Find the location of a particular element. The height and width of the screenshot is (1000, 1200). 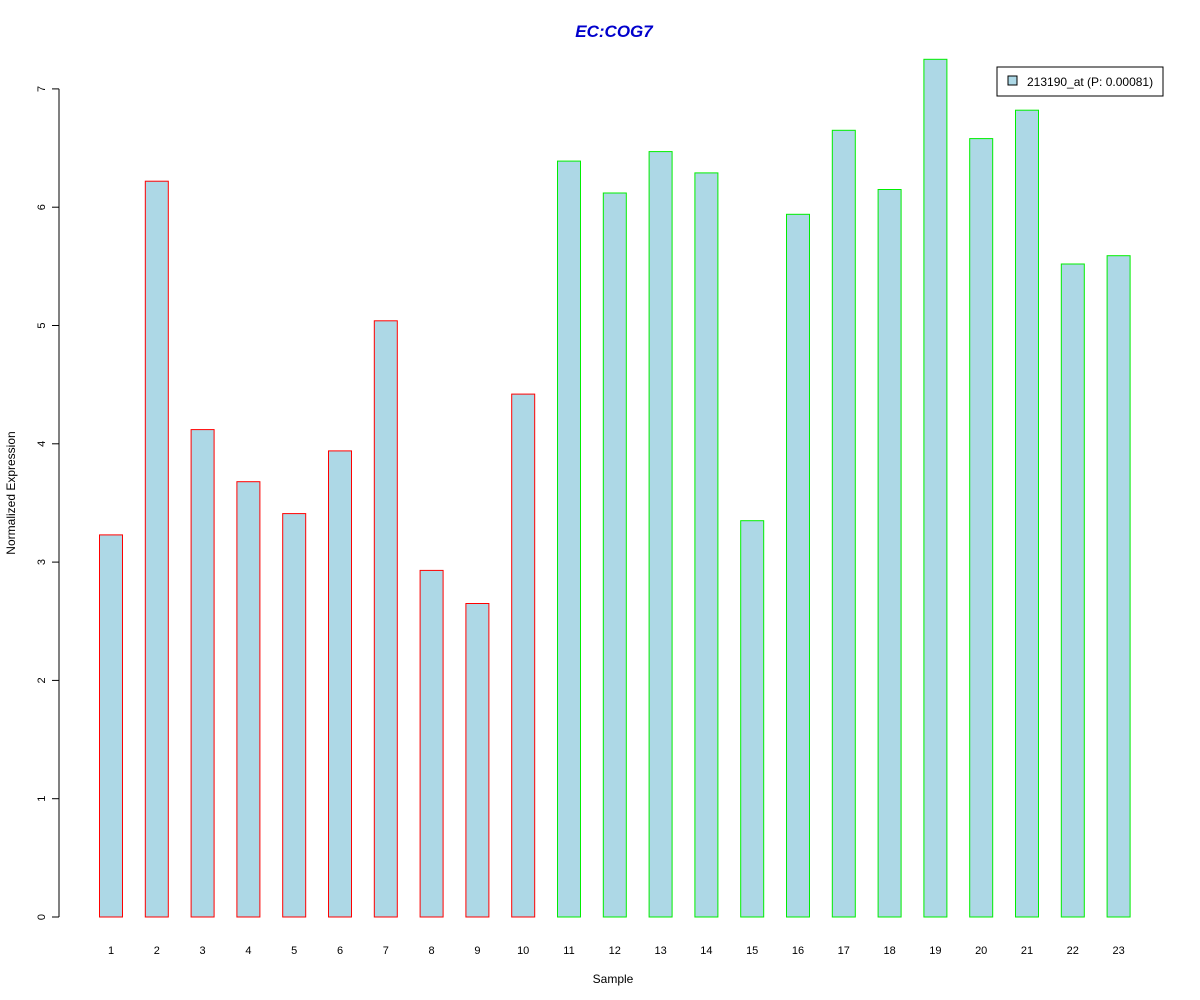

y-axis: 0 1 2 3 4 5 6 7 is located at coordinates (48, 503).